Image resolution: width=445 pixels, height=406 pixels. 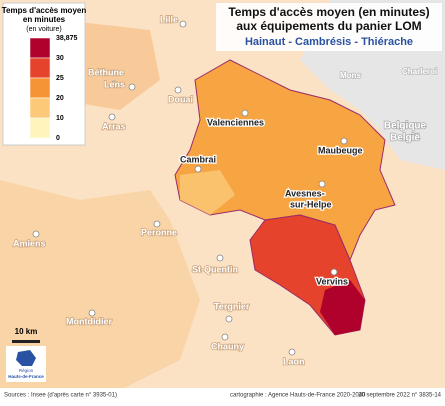 What do you see at coordinates (215, 269) in the screenshot?
I see `city-label: St-Quentin` at bounding box center [215, 269].